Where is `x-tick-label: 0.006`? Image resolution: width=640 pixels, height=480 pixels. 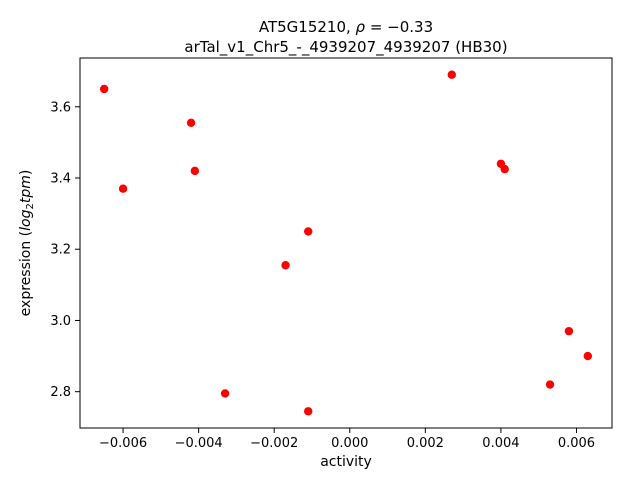
x-tick-label: 0.006 is located at coordinates (576, 443).